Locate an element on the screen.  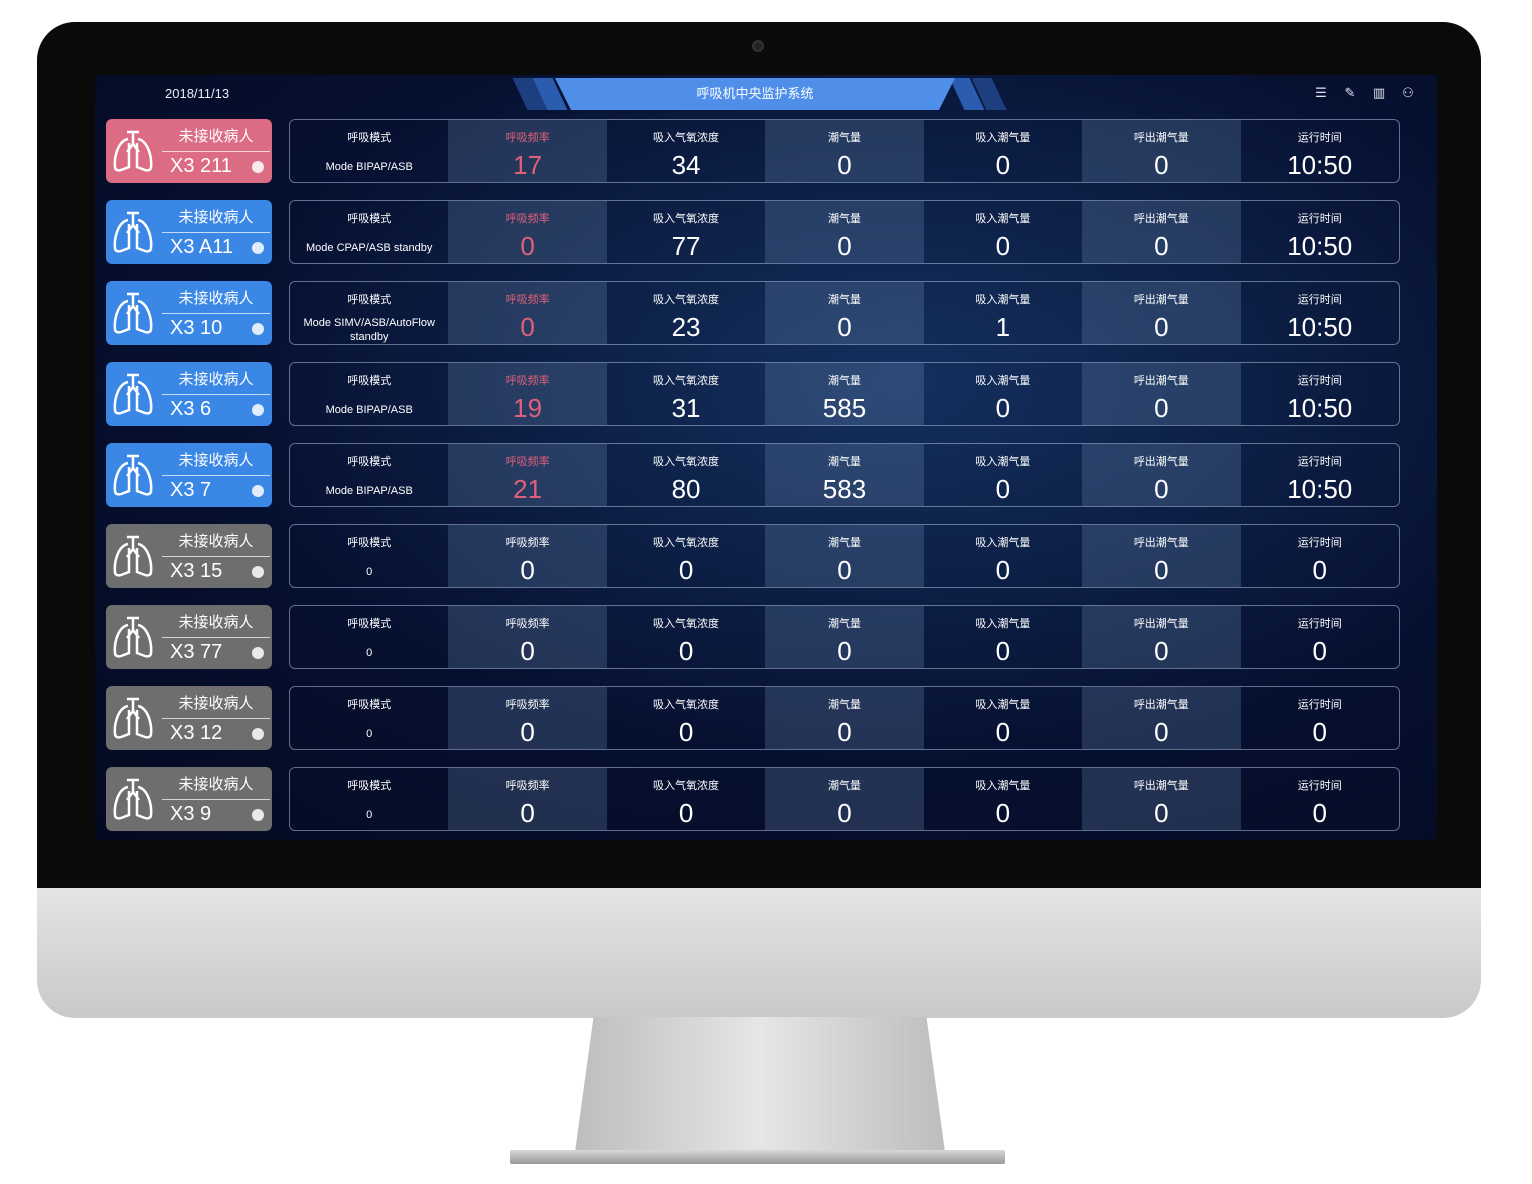
metric-value: 34 is located at coordinates (686, 165).